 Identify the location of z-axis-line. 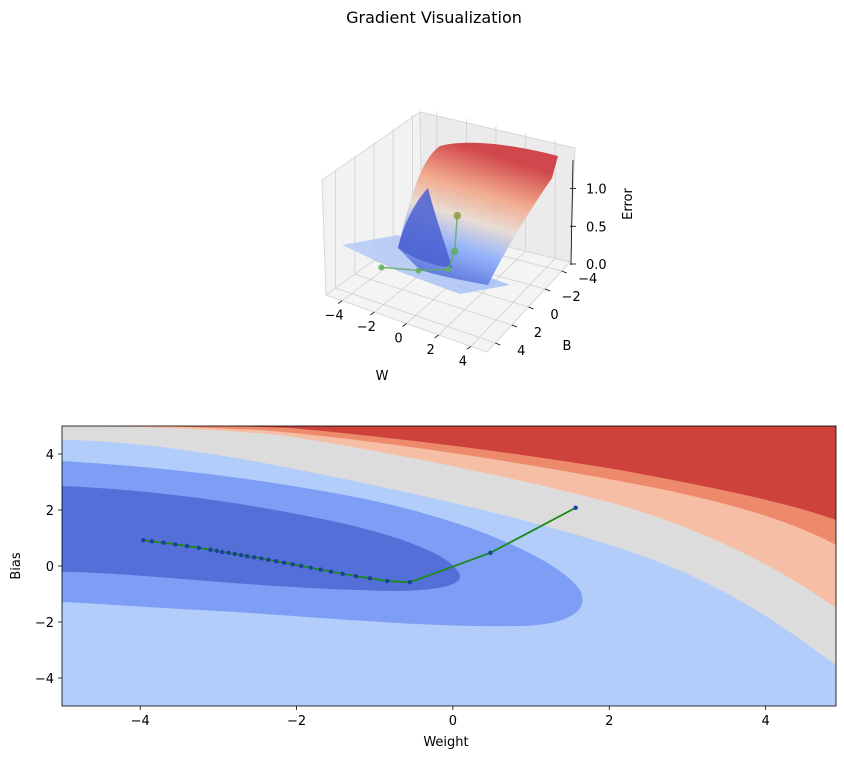
(572, 212).